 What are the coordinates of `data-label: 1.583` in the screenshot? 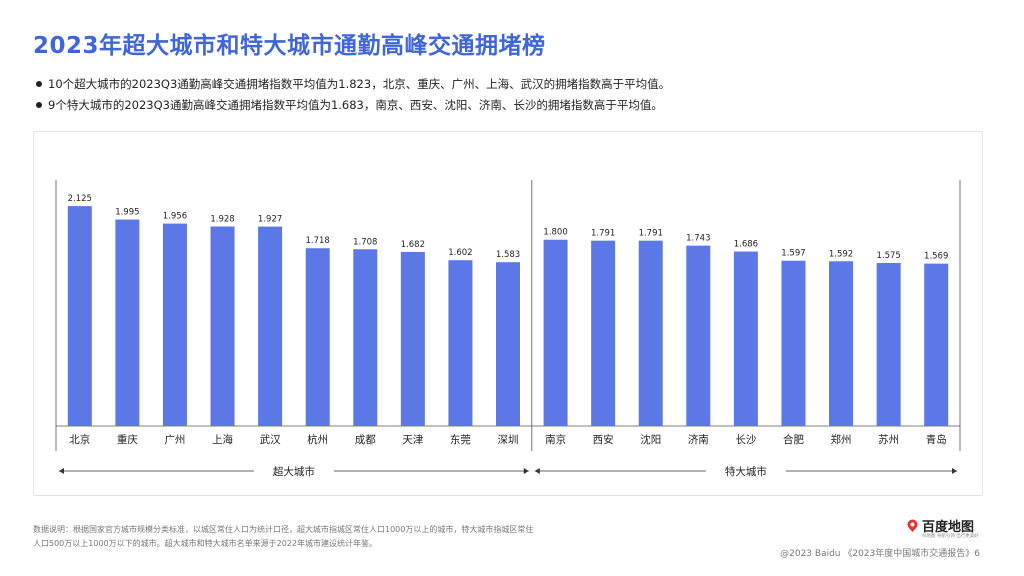 It's located at (508, 255).